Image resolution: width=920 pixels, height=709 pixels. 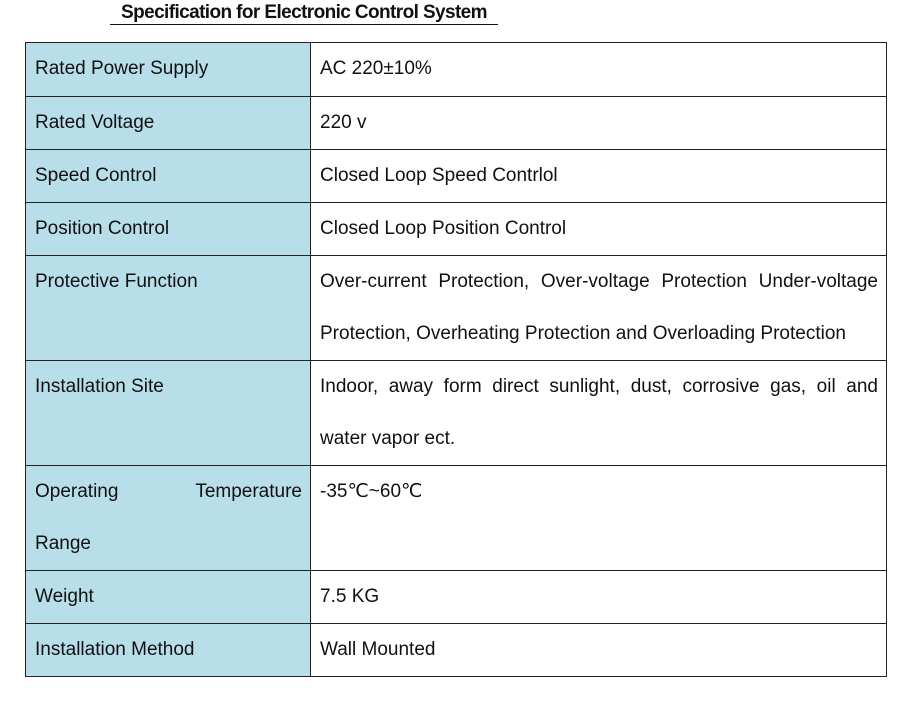 I want to click on spec-label: Operating Temperature Range, so click(x=168, y=518).